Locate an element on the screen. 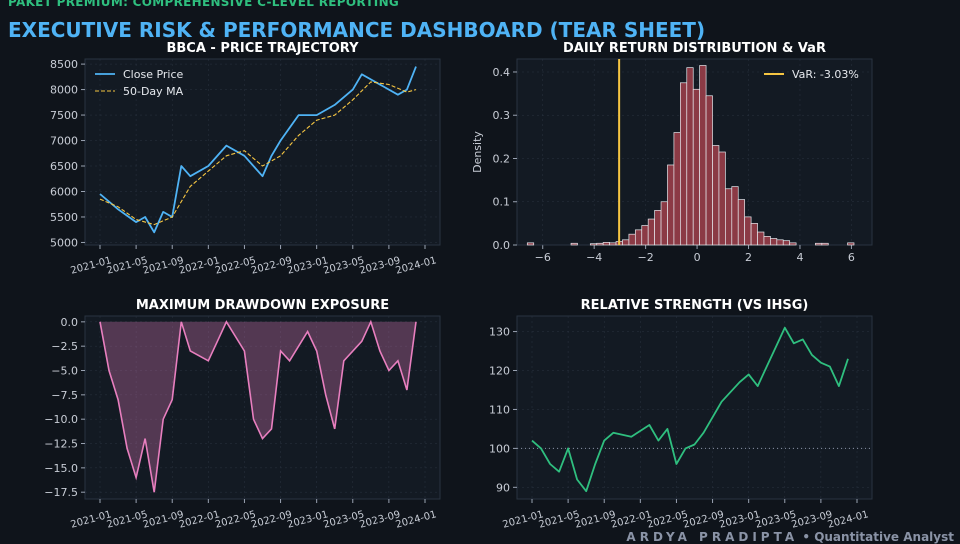 This screenshot has height=544, width=960. author-role: Quantitative Analyst is located at coordinates (884, 537).